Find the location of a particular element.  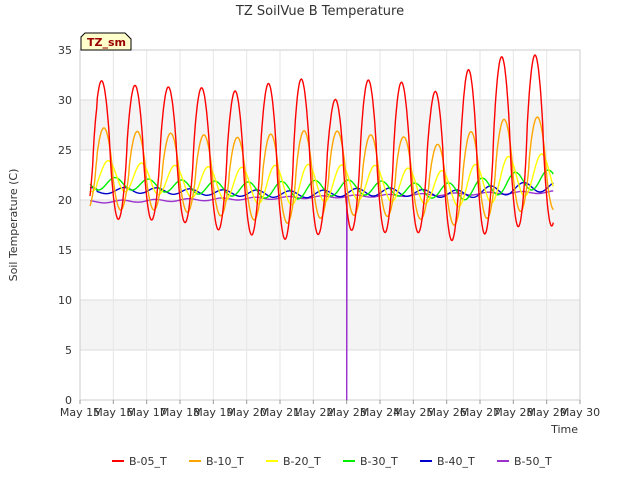

legend-label: B-30_T is located at coordinates (379, 461).